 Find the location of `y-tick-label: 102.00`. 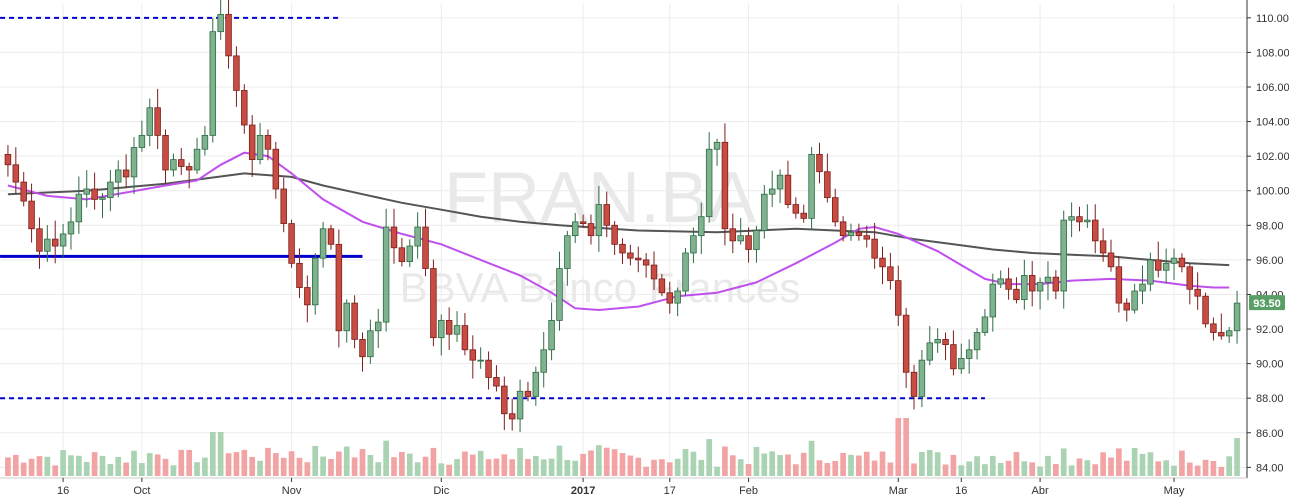

y-tick-label: 102.00 is located at coordinates (1272, 157).